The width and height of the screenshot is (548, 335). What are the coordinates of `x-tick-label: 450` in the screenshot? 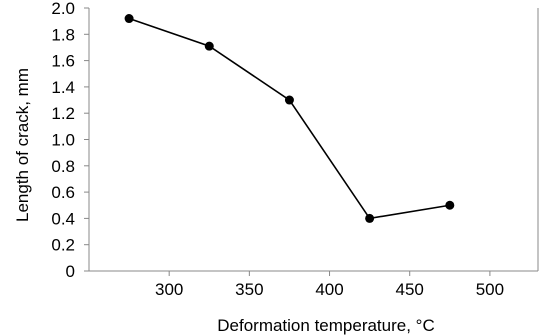 It's located at (410, 289).